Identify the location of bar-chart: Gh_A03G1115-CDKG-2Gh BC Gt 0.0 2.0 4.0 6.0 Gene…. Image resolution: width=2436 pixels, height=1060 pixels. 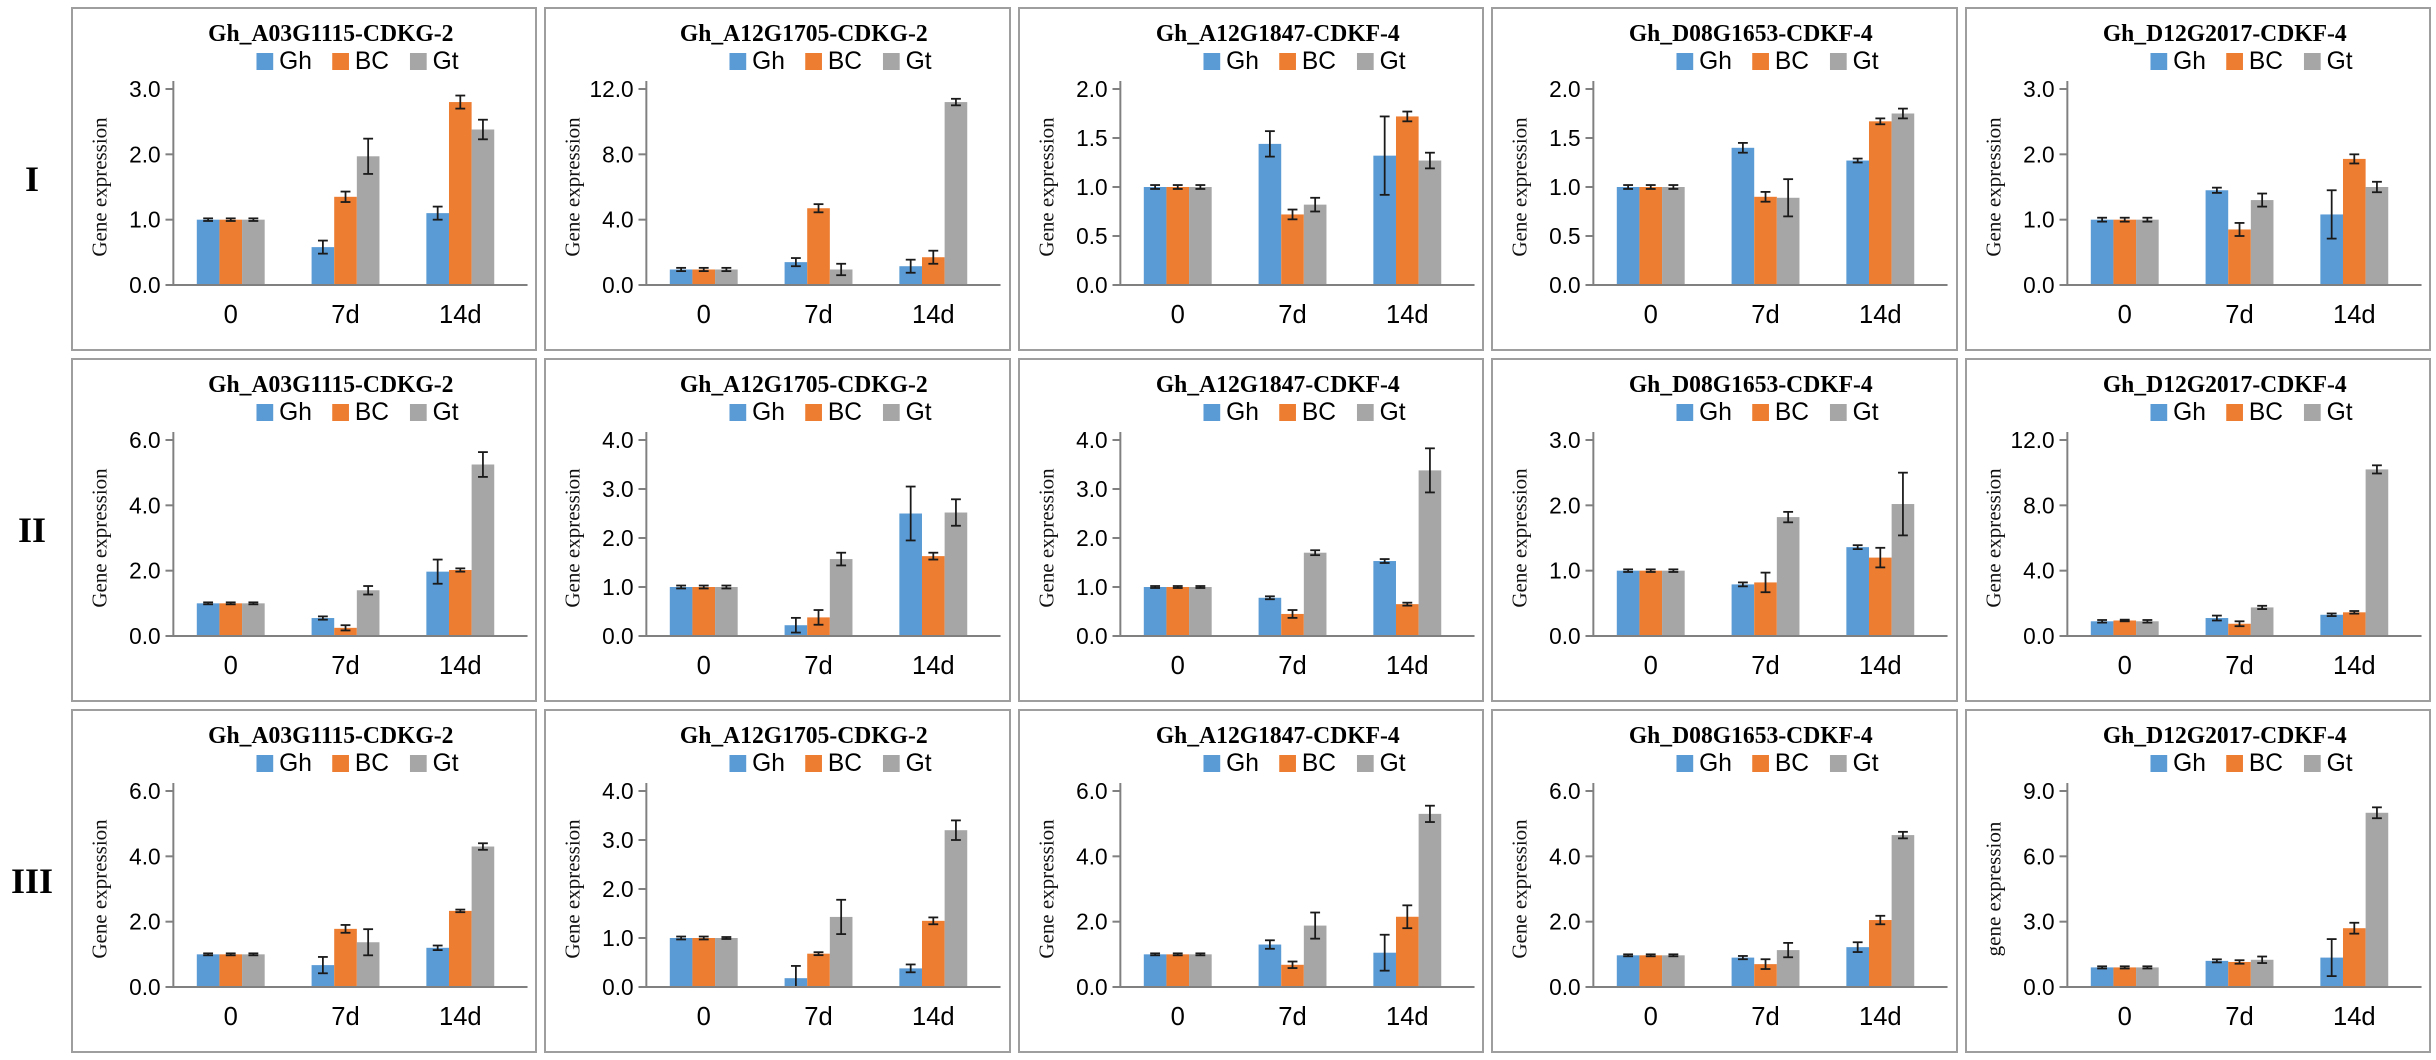
(308, 877).